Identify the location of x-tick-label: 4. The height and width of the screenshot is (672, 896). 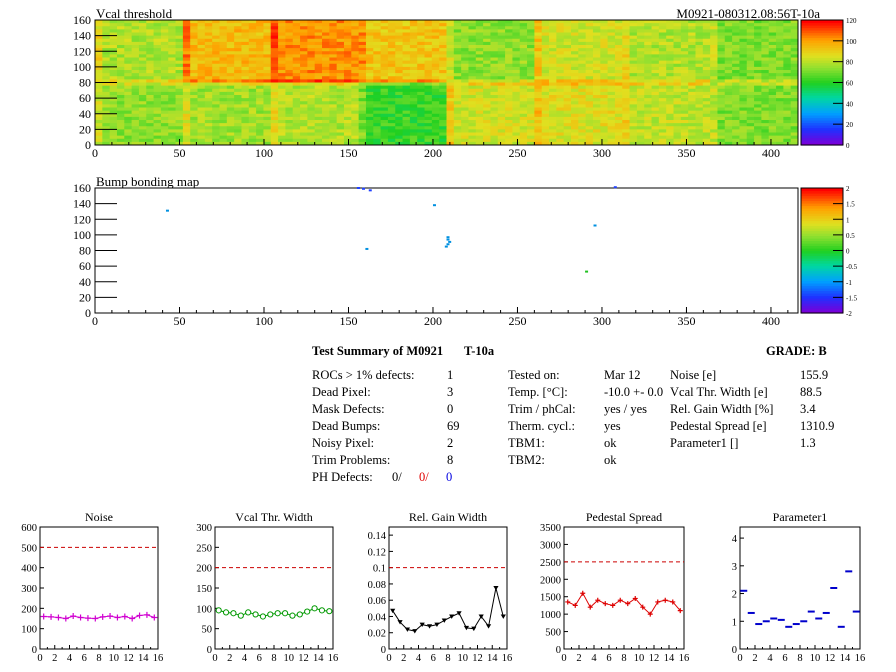
(594, 658).